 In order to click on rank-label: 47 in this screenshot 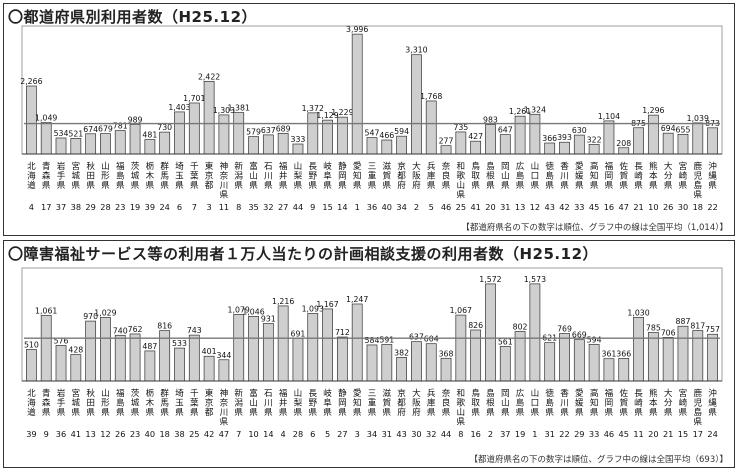, I will do `click(224, 434)`.